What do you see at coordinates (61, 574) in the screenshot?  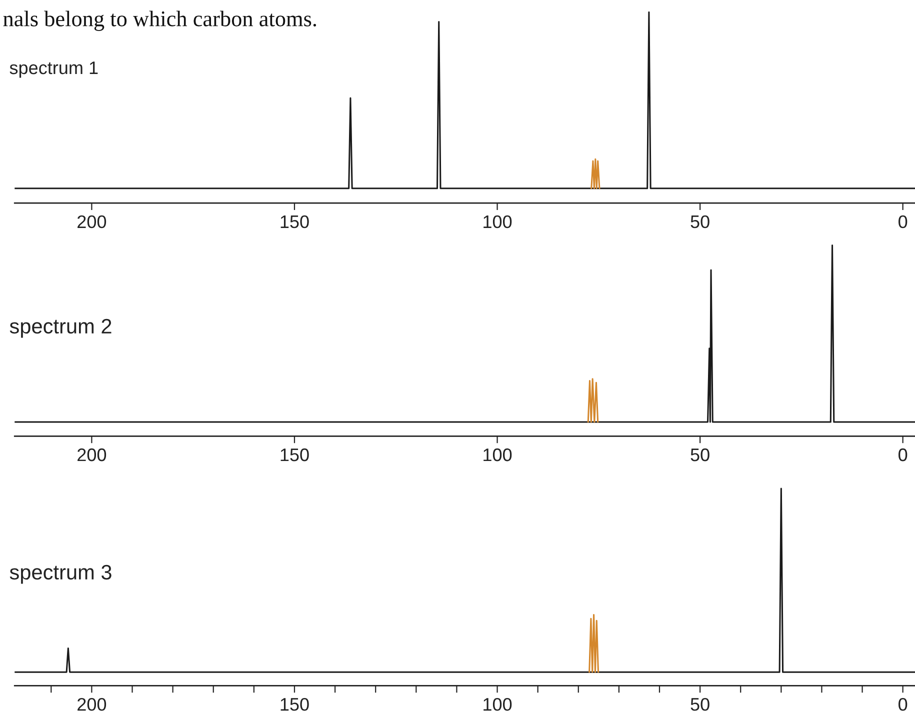 I see `annotation: spectrum 3` at bounding box center [61, 574].